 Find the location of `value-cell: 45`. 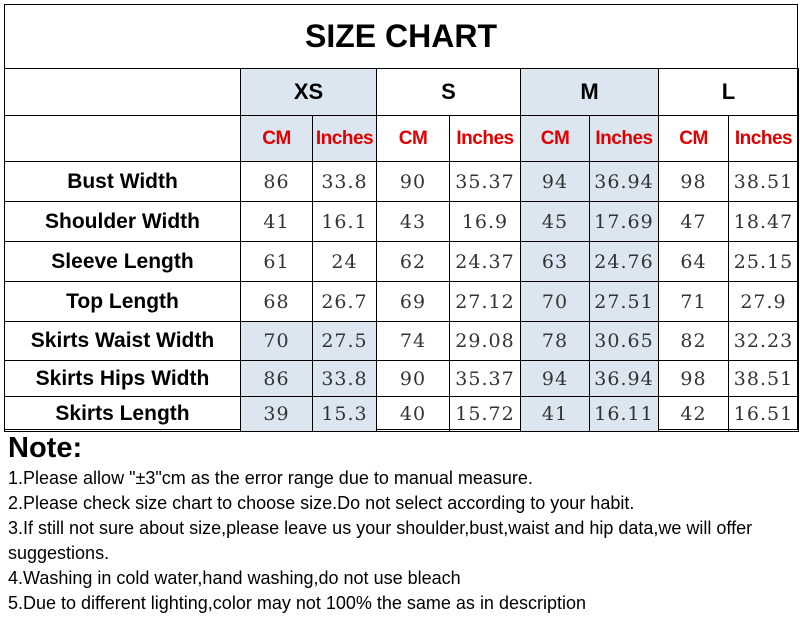

value-cell: 45 is located at coordinates (555, 221).